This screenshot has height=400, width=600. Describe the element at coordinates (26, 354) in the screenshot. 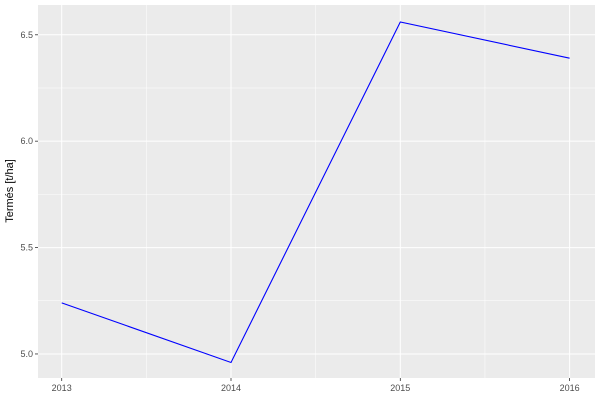

I see `y-tick-label: 5.0` at that location.